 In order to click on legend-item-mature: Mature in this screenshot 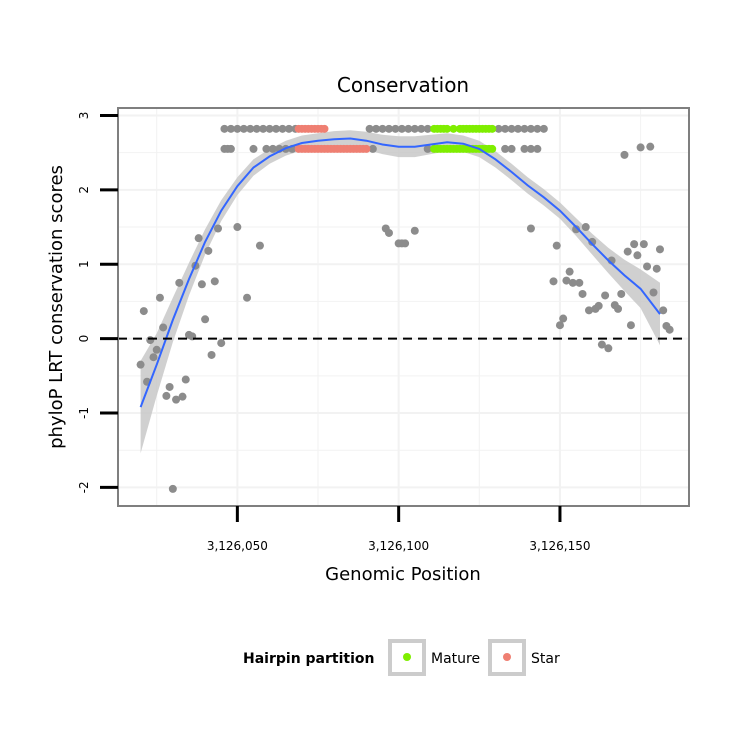, I will do `click(434, 657)`.